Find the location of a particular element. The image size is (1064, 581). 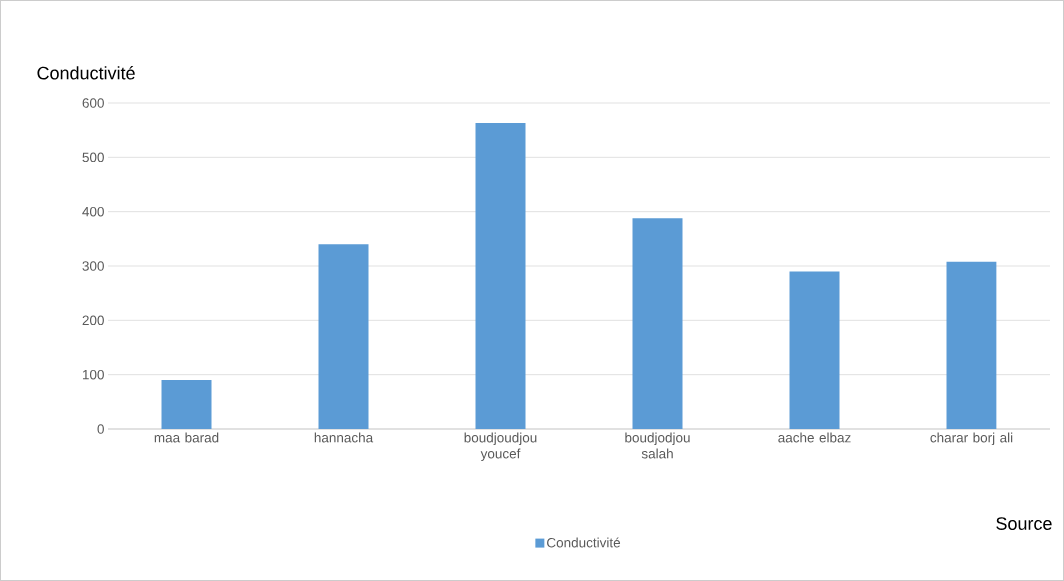

x-tick-label: aache elbaz is located at coordinates (814, 437).